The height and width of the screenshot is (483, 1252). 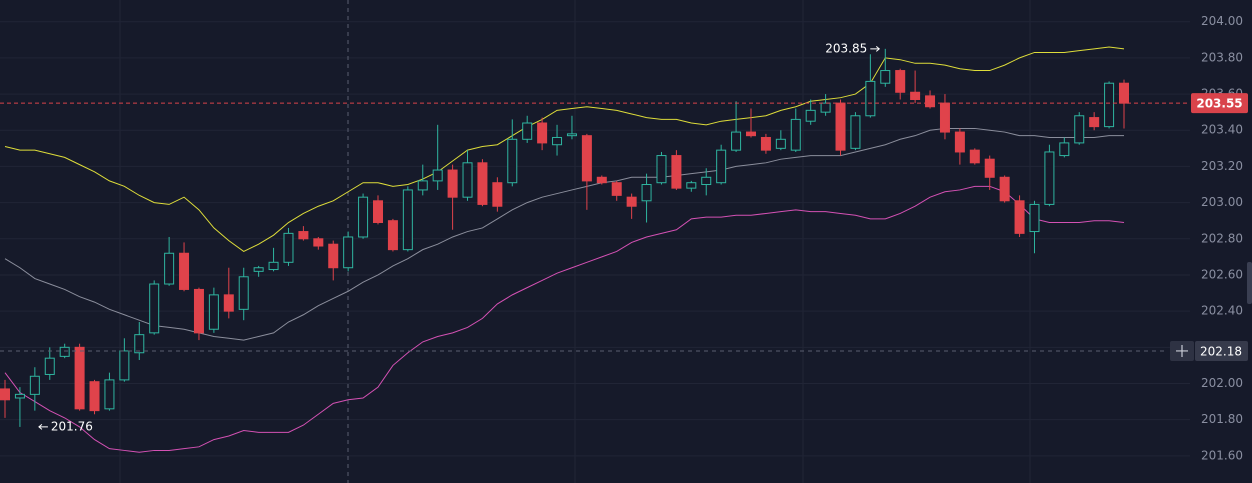 I want to click on y-tick-label: 203.00, so click(x=1222, y=202).